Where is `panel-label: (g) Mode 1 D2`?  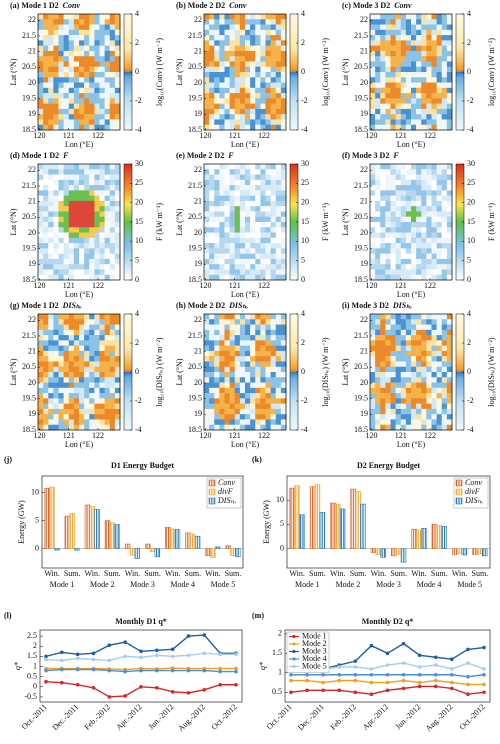
panel-label: (g) Mode 1 D2 is located at coordinates (34, 305).